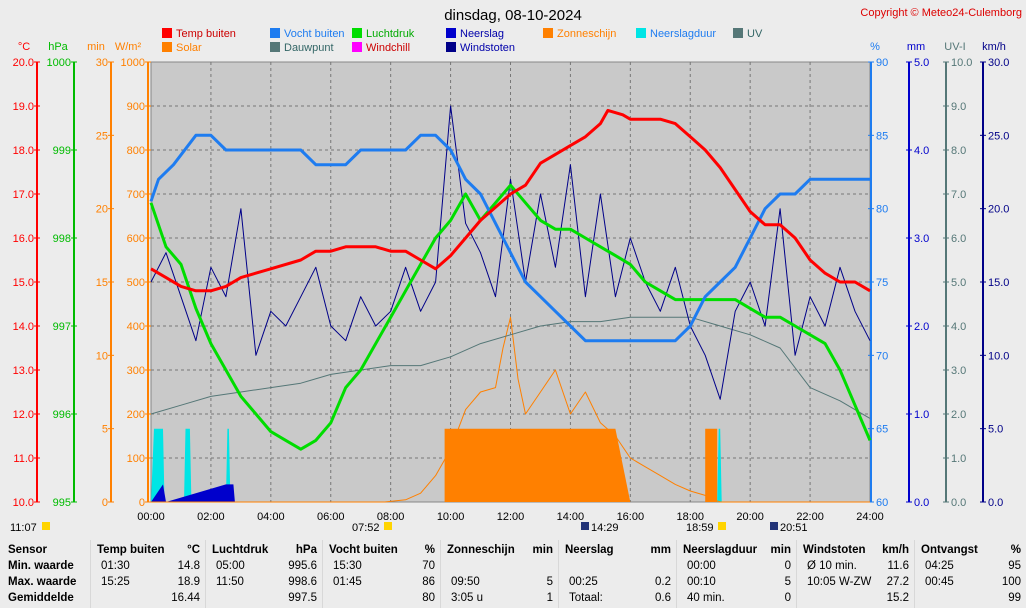 The width and height of the screenshot is (1026, 608). I want to click on axis-tick-label: 800, so click(136, 151).